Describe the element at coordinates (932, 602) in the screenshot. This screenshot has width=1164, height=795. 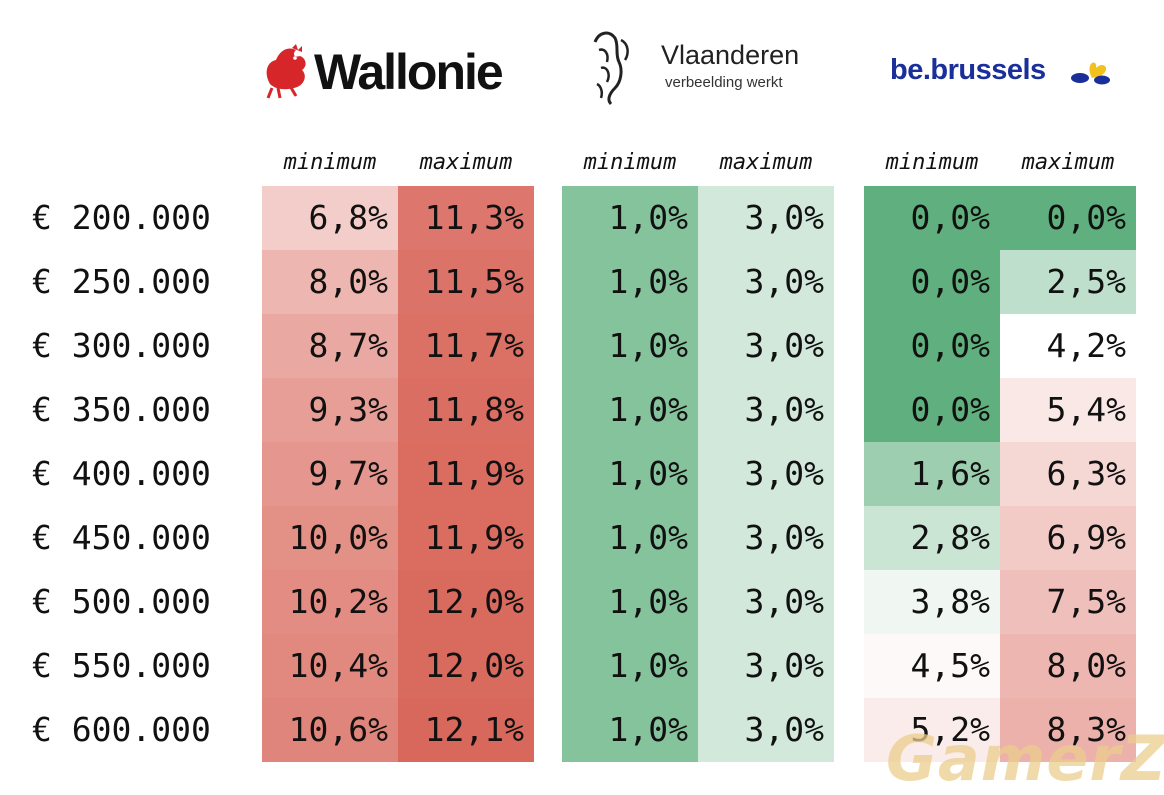
I see `table-cell: 3,8%` at that location.